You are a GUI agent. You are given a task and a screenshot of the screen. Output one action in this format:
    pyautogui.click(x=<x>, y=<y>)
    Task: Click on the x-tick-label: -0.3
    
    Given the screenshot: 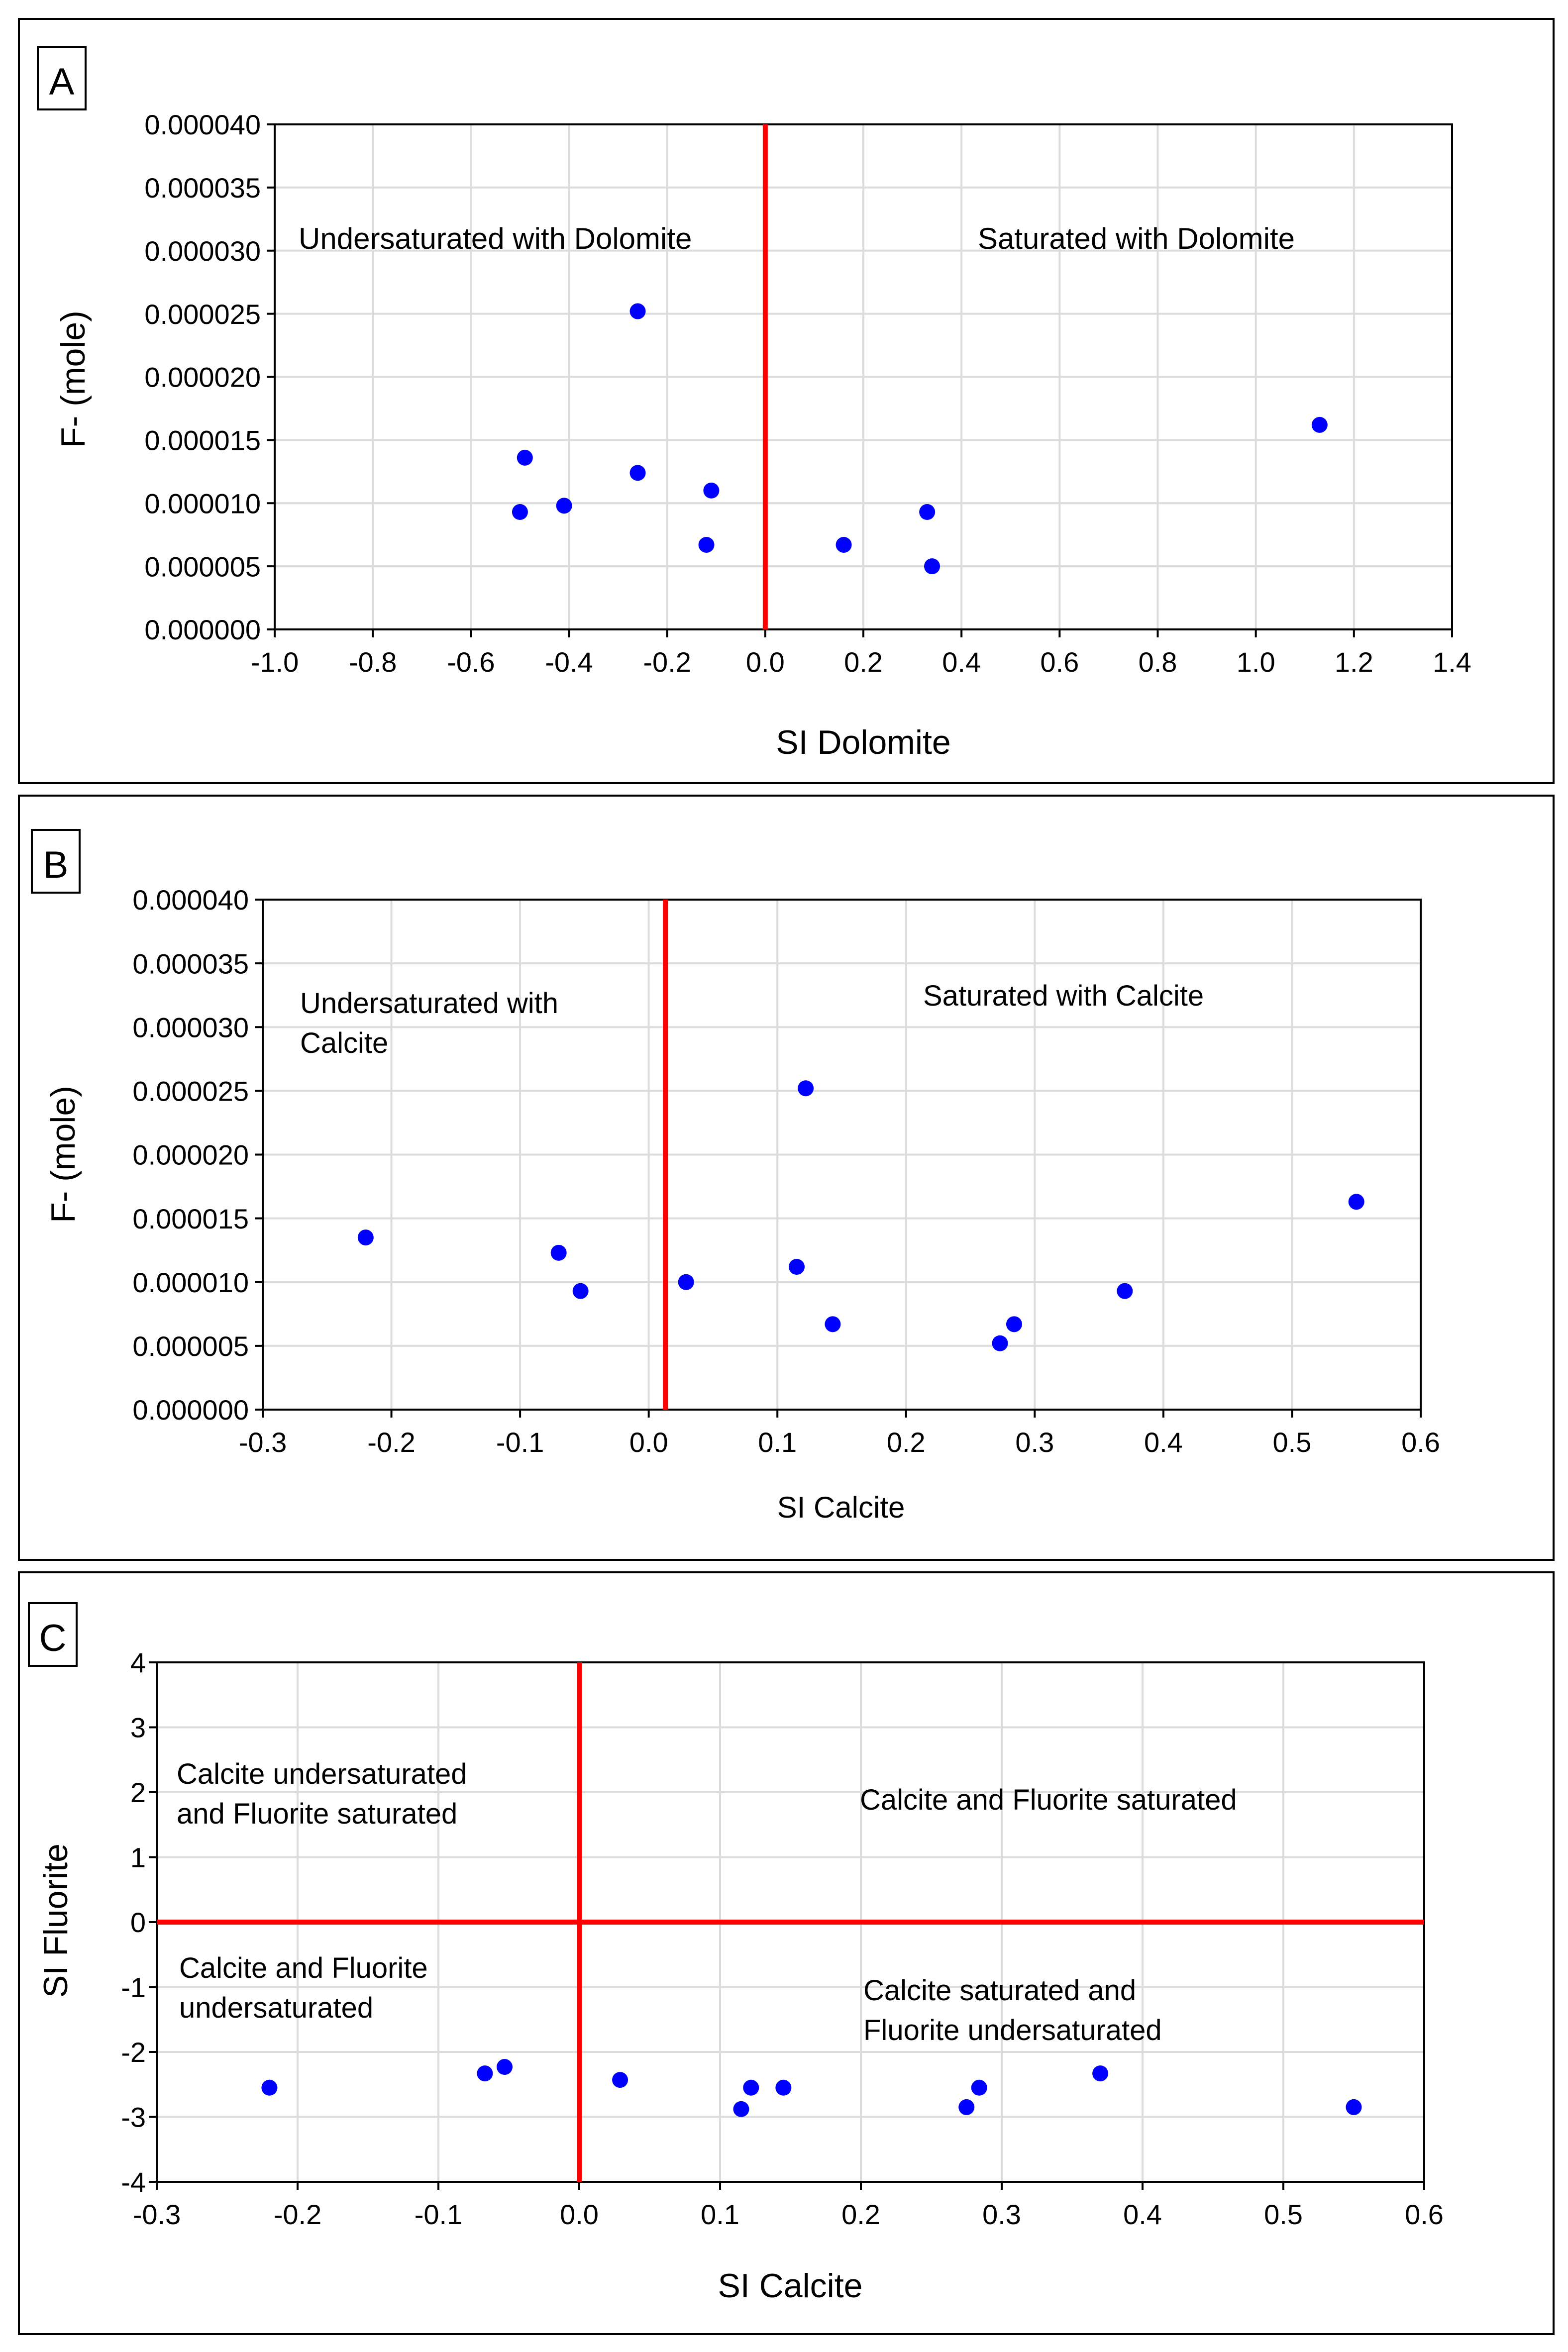 What is the action you would take?
    pyautogui.click(x=157, y=2214)
    